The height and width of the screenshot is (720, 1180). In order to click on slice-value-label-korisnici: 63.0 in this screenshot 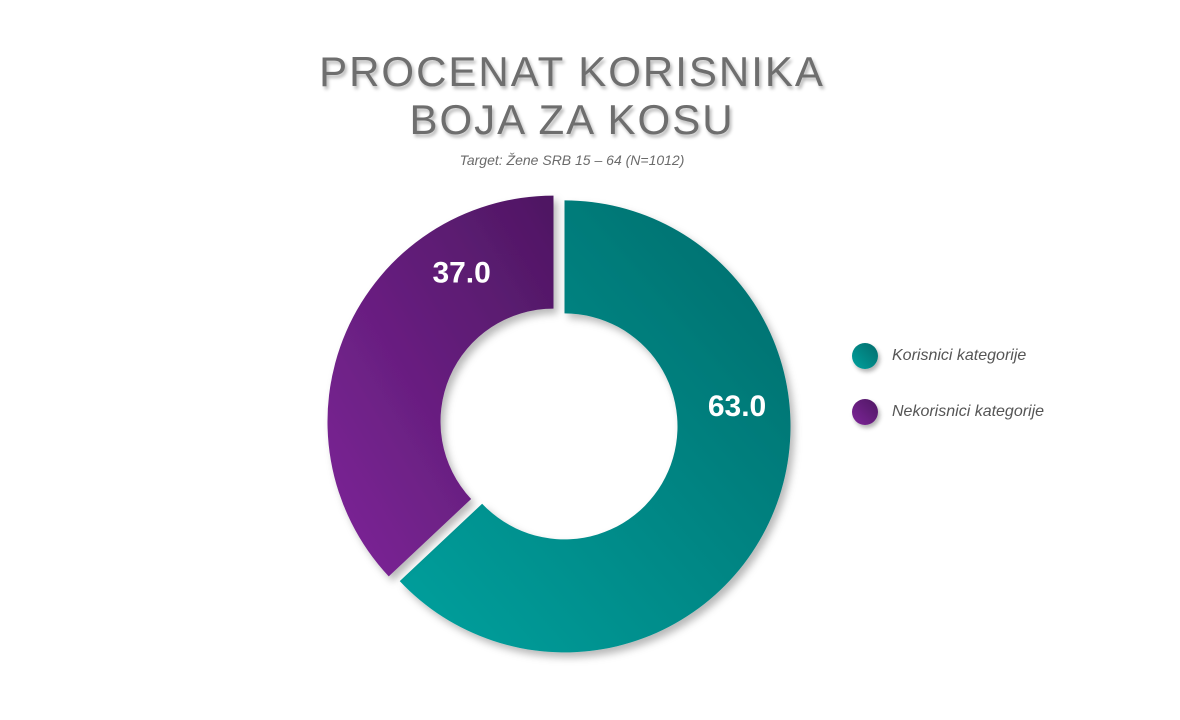, I will do `click(737, 406)`.